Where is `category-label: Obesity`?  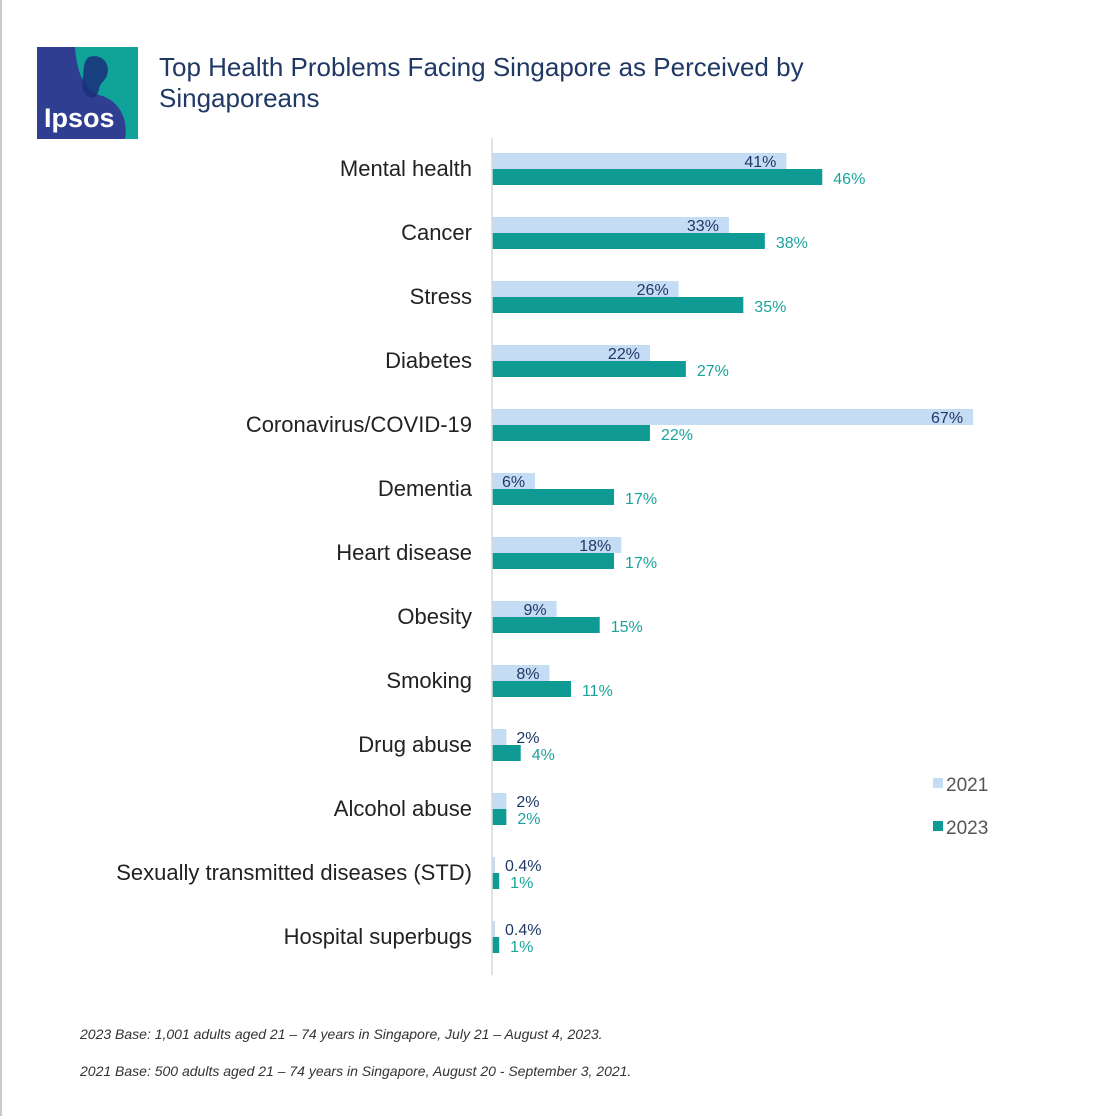
category-label: Obesity is located at coordinates (434, 616).